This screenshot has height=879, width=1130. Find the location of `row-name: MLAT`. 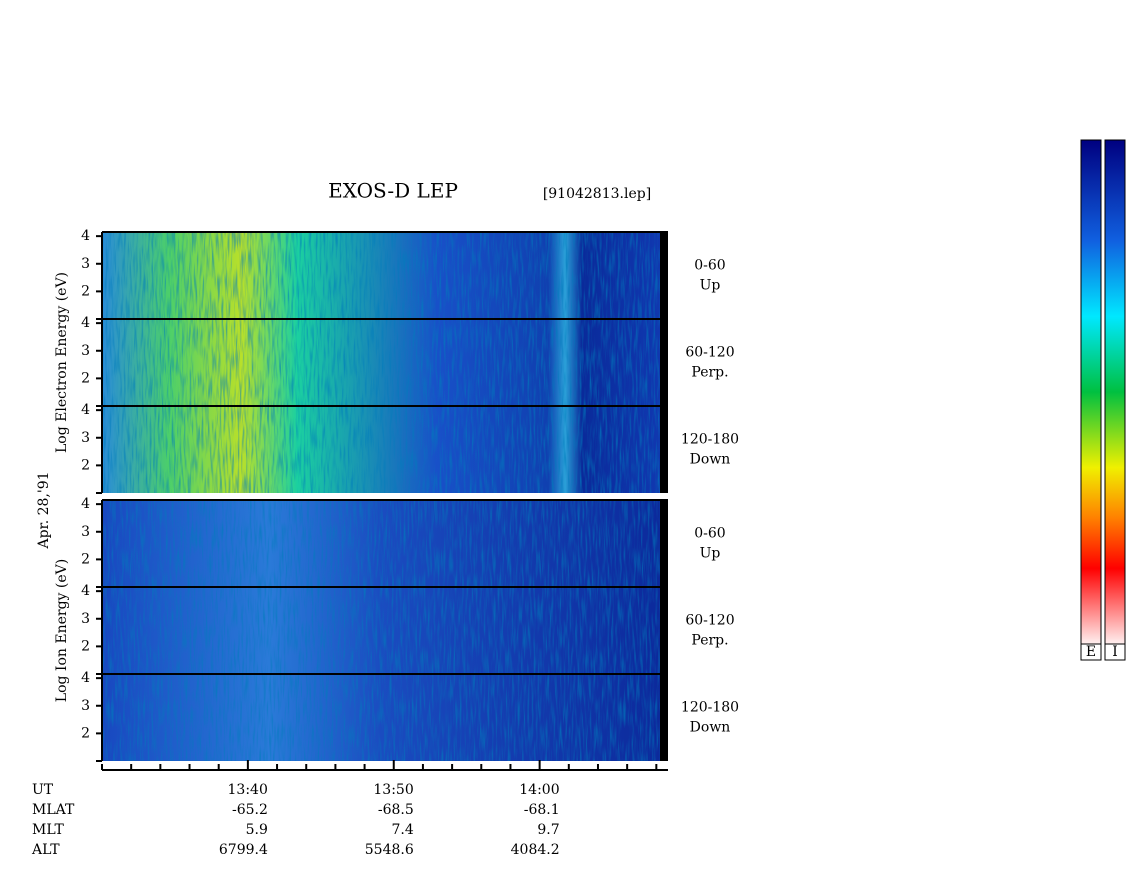

row-name: MLAT is located at coordinates (53, 810).